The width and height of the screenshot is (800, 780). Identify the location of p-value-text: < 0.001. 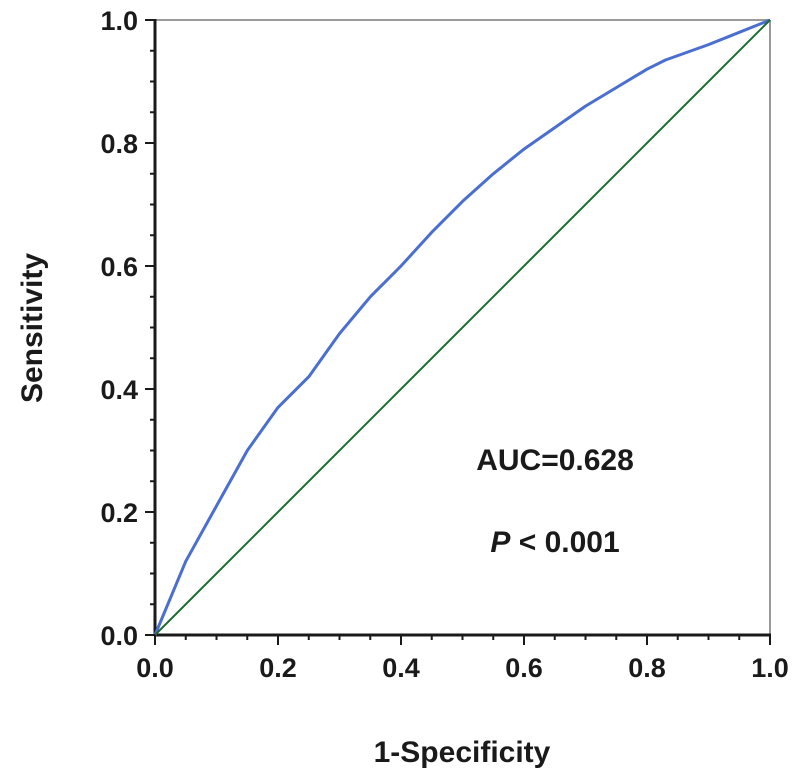
(564, 542).